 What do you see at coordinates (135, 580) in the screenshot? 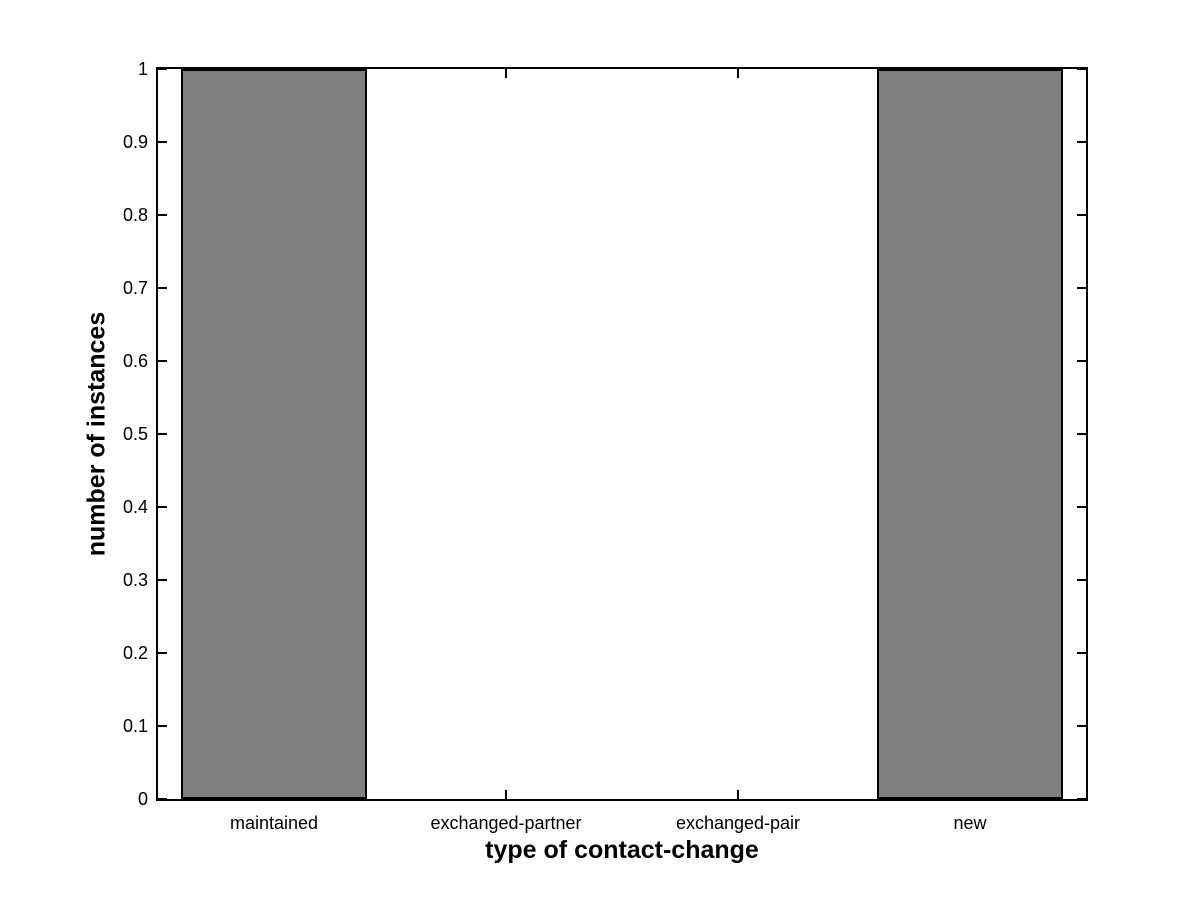
I see `y-tick-label: 0.3` at bounding box center [135, 580].